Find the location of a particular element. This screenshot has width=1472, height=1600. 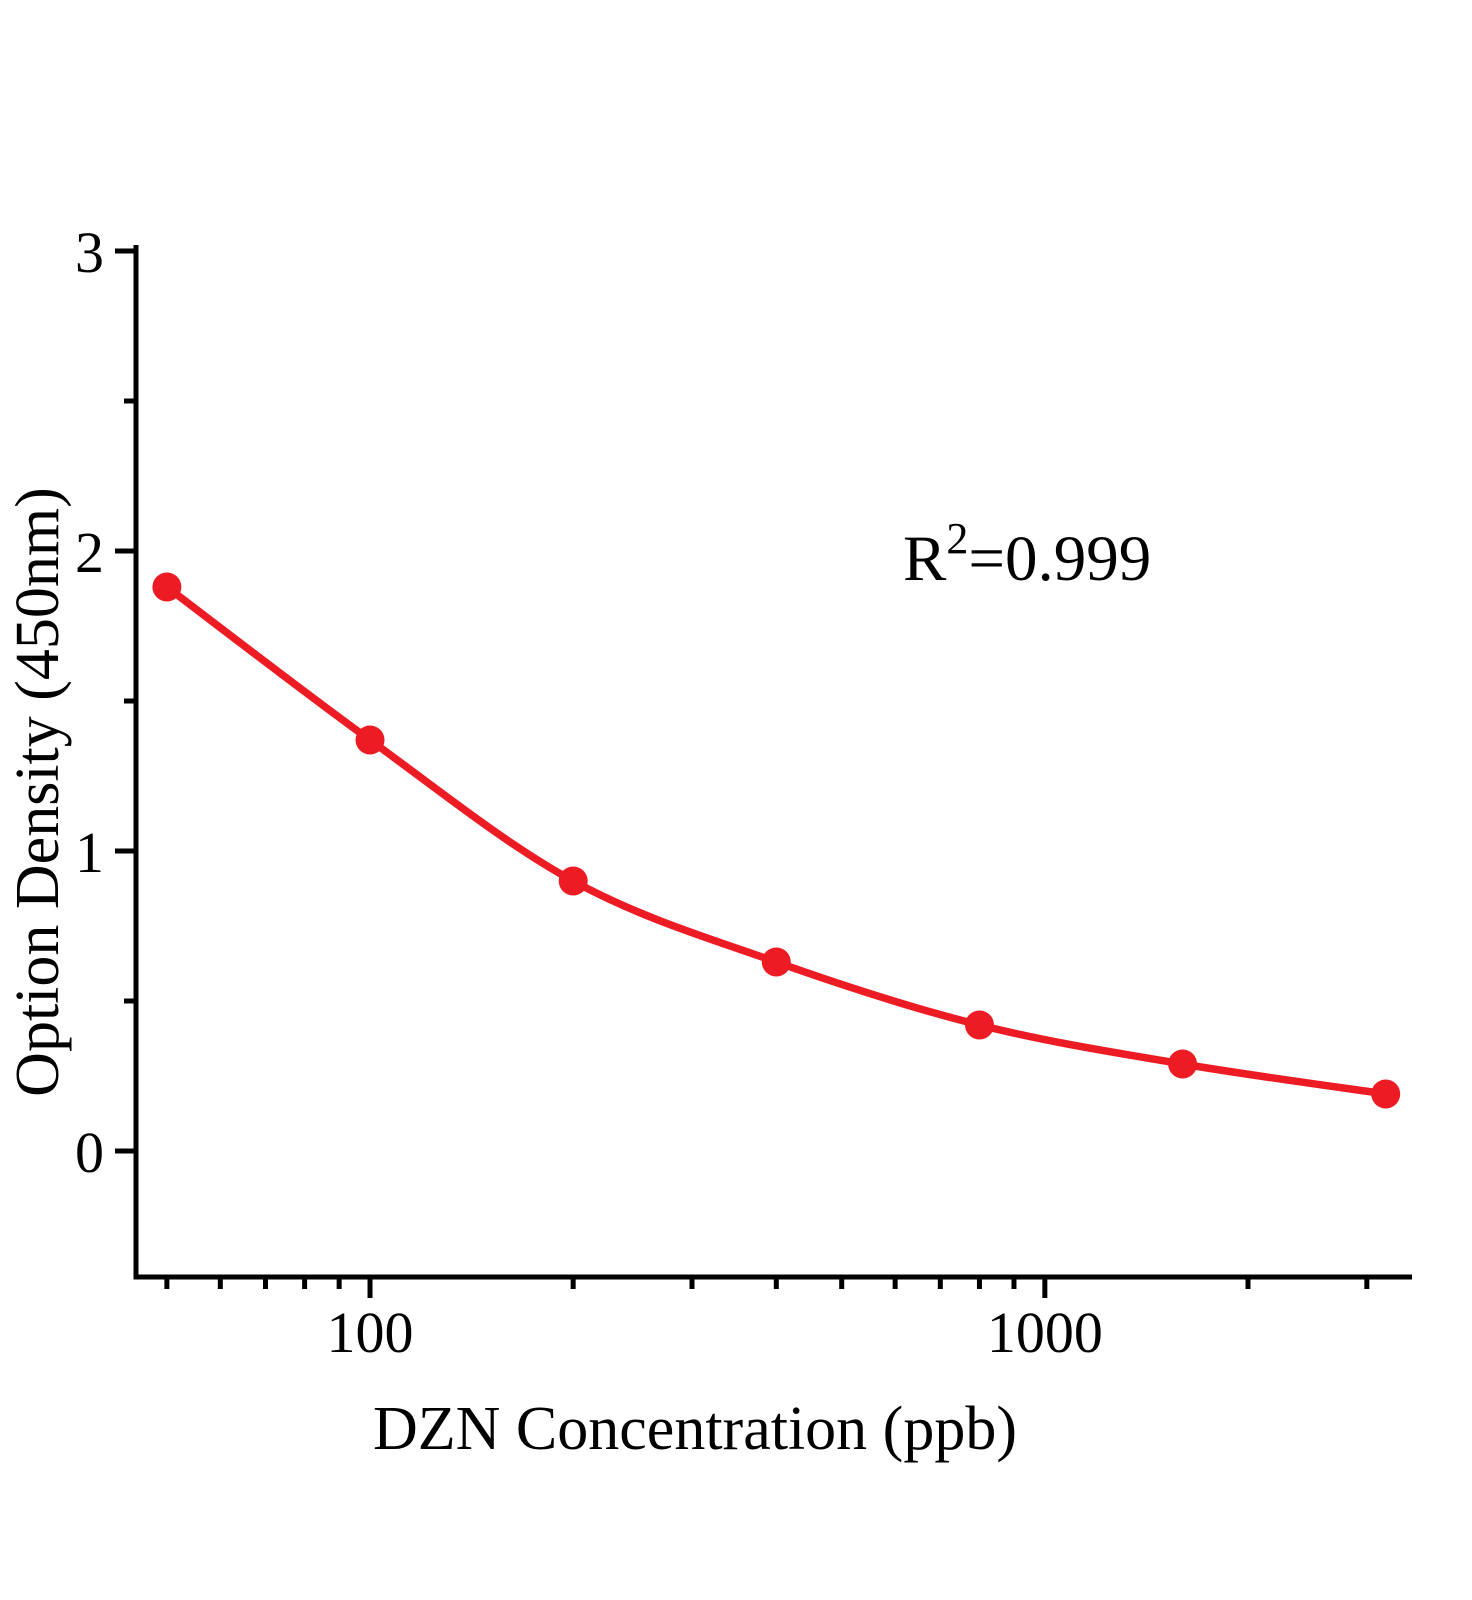

x-tick-label: 1000 is located at coordinates (1045, 1332).